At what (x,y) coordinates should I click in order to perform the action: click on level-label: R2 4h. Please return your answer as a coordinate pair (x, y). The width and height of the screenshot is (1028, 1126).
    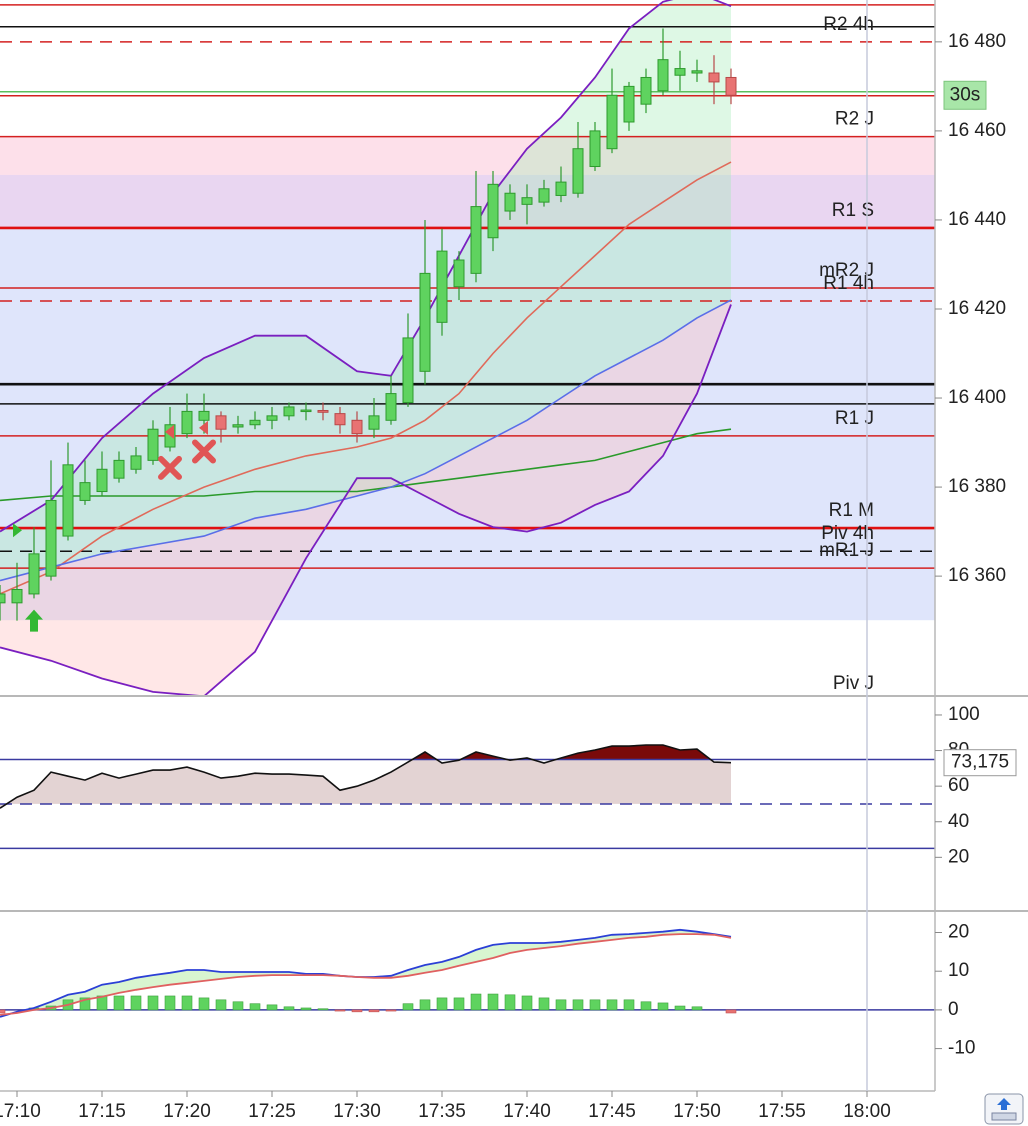
    Looking at the image, I should click on (848, 24).